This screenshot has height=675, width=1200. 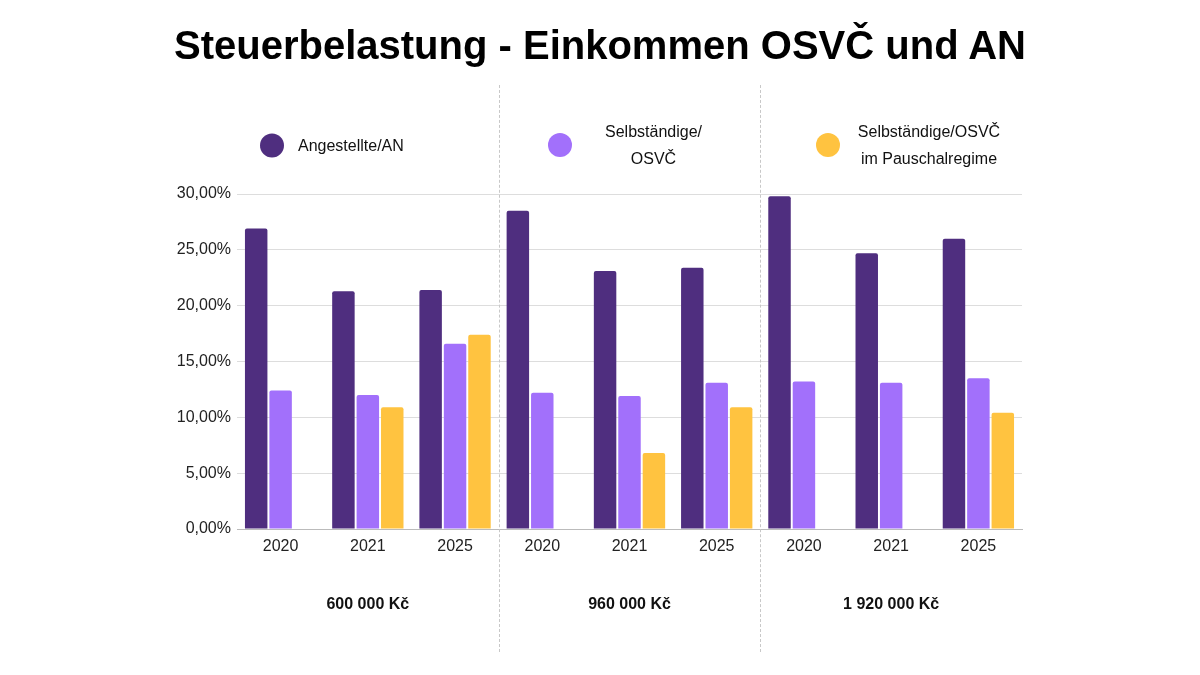 What do you see at coordinates (891, 604) in the screenshot?
I see `text: 1 920 000 Kč` at bounding box center [891, 604].